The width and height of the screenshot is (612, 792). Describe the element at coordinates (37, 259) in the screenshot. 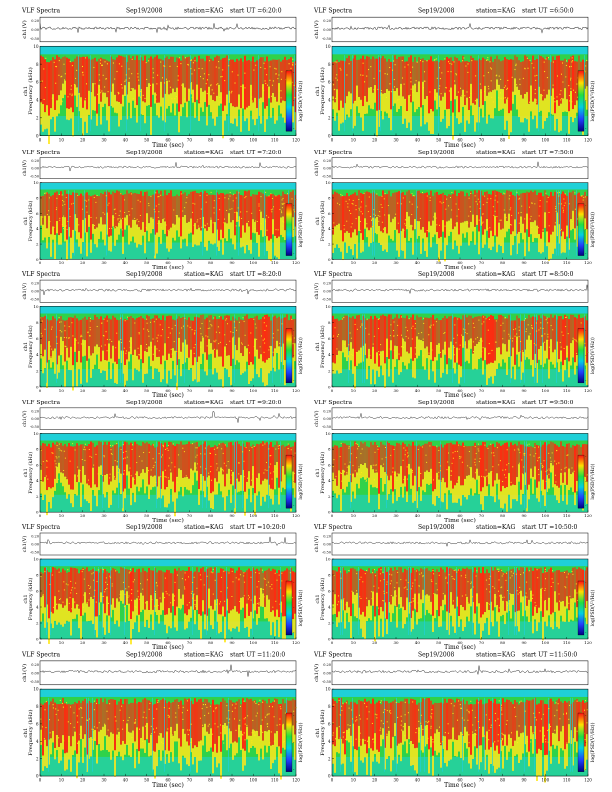

I see `y-tick-label: 0` at that location.